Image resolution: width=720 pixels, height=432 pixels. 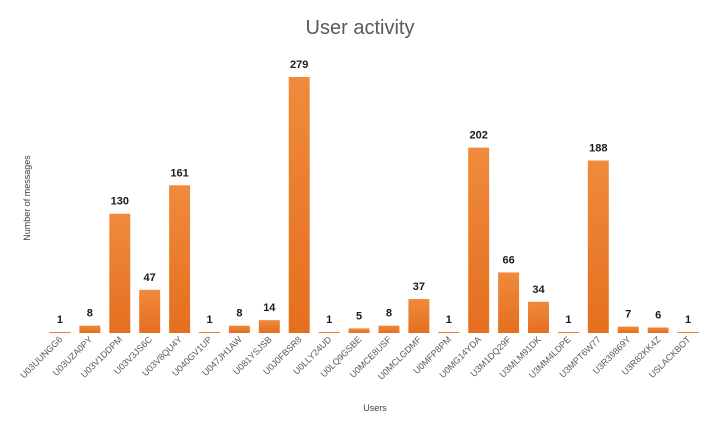 I want to click on data-label-u3mlm91dk: 34, so click(x=538, y=290).